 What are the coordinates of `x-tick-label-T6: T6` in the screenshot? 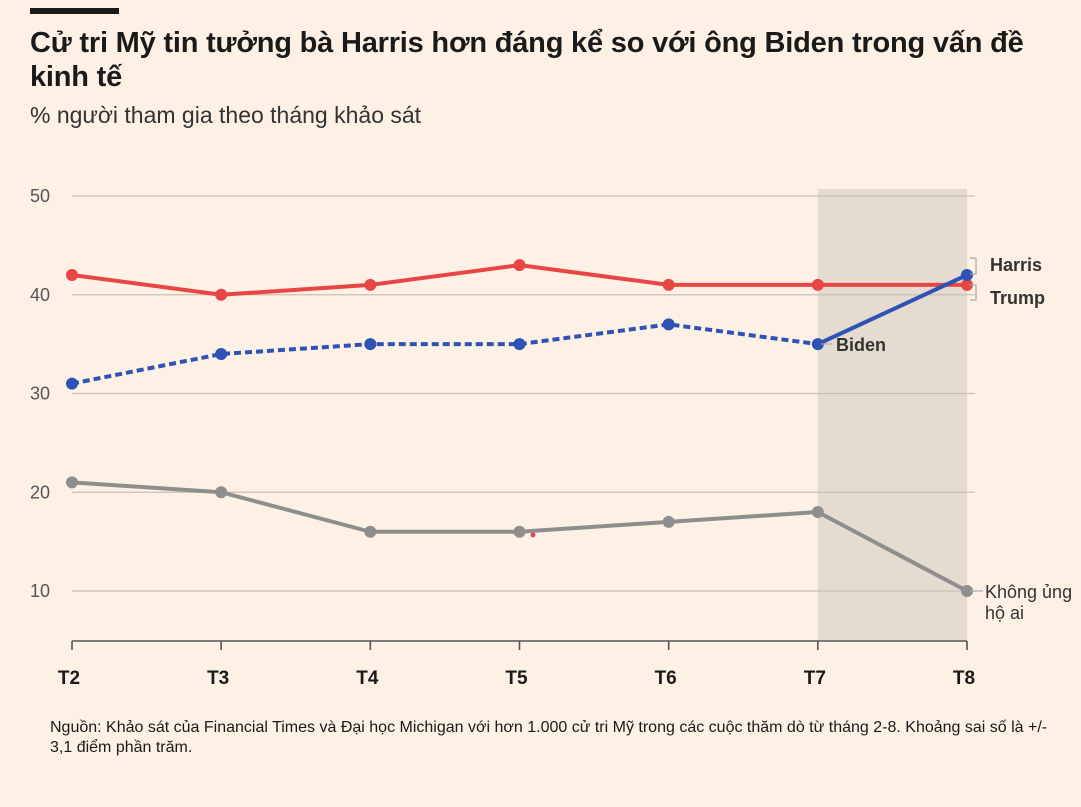 It's located at (666, 678).